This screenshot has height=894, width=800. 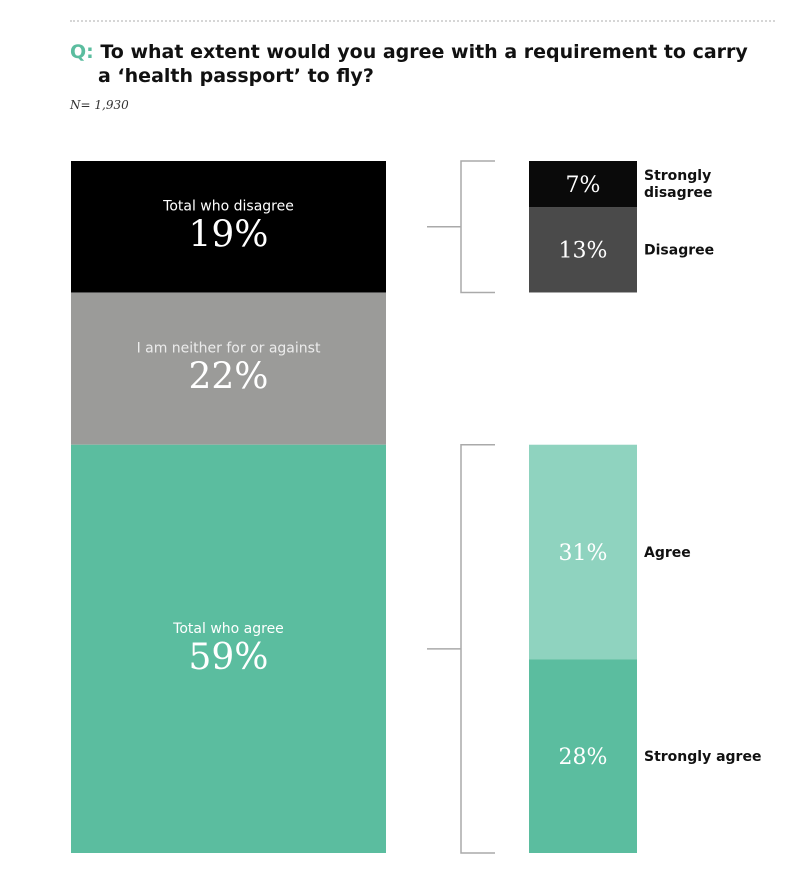 I want to click on value-agree: 31%, so click(x=583, y=553).